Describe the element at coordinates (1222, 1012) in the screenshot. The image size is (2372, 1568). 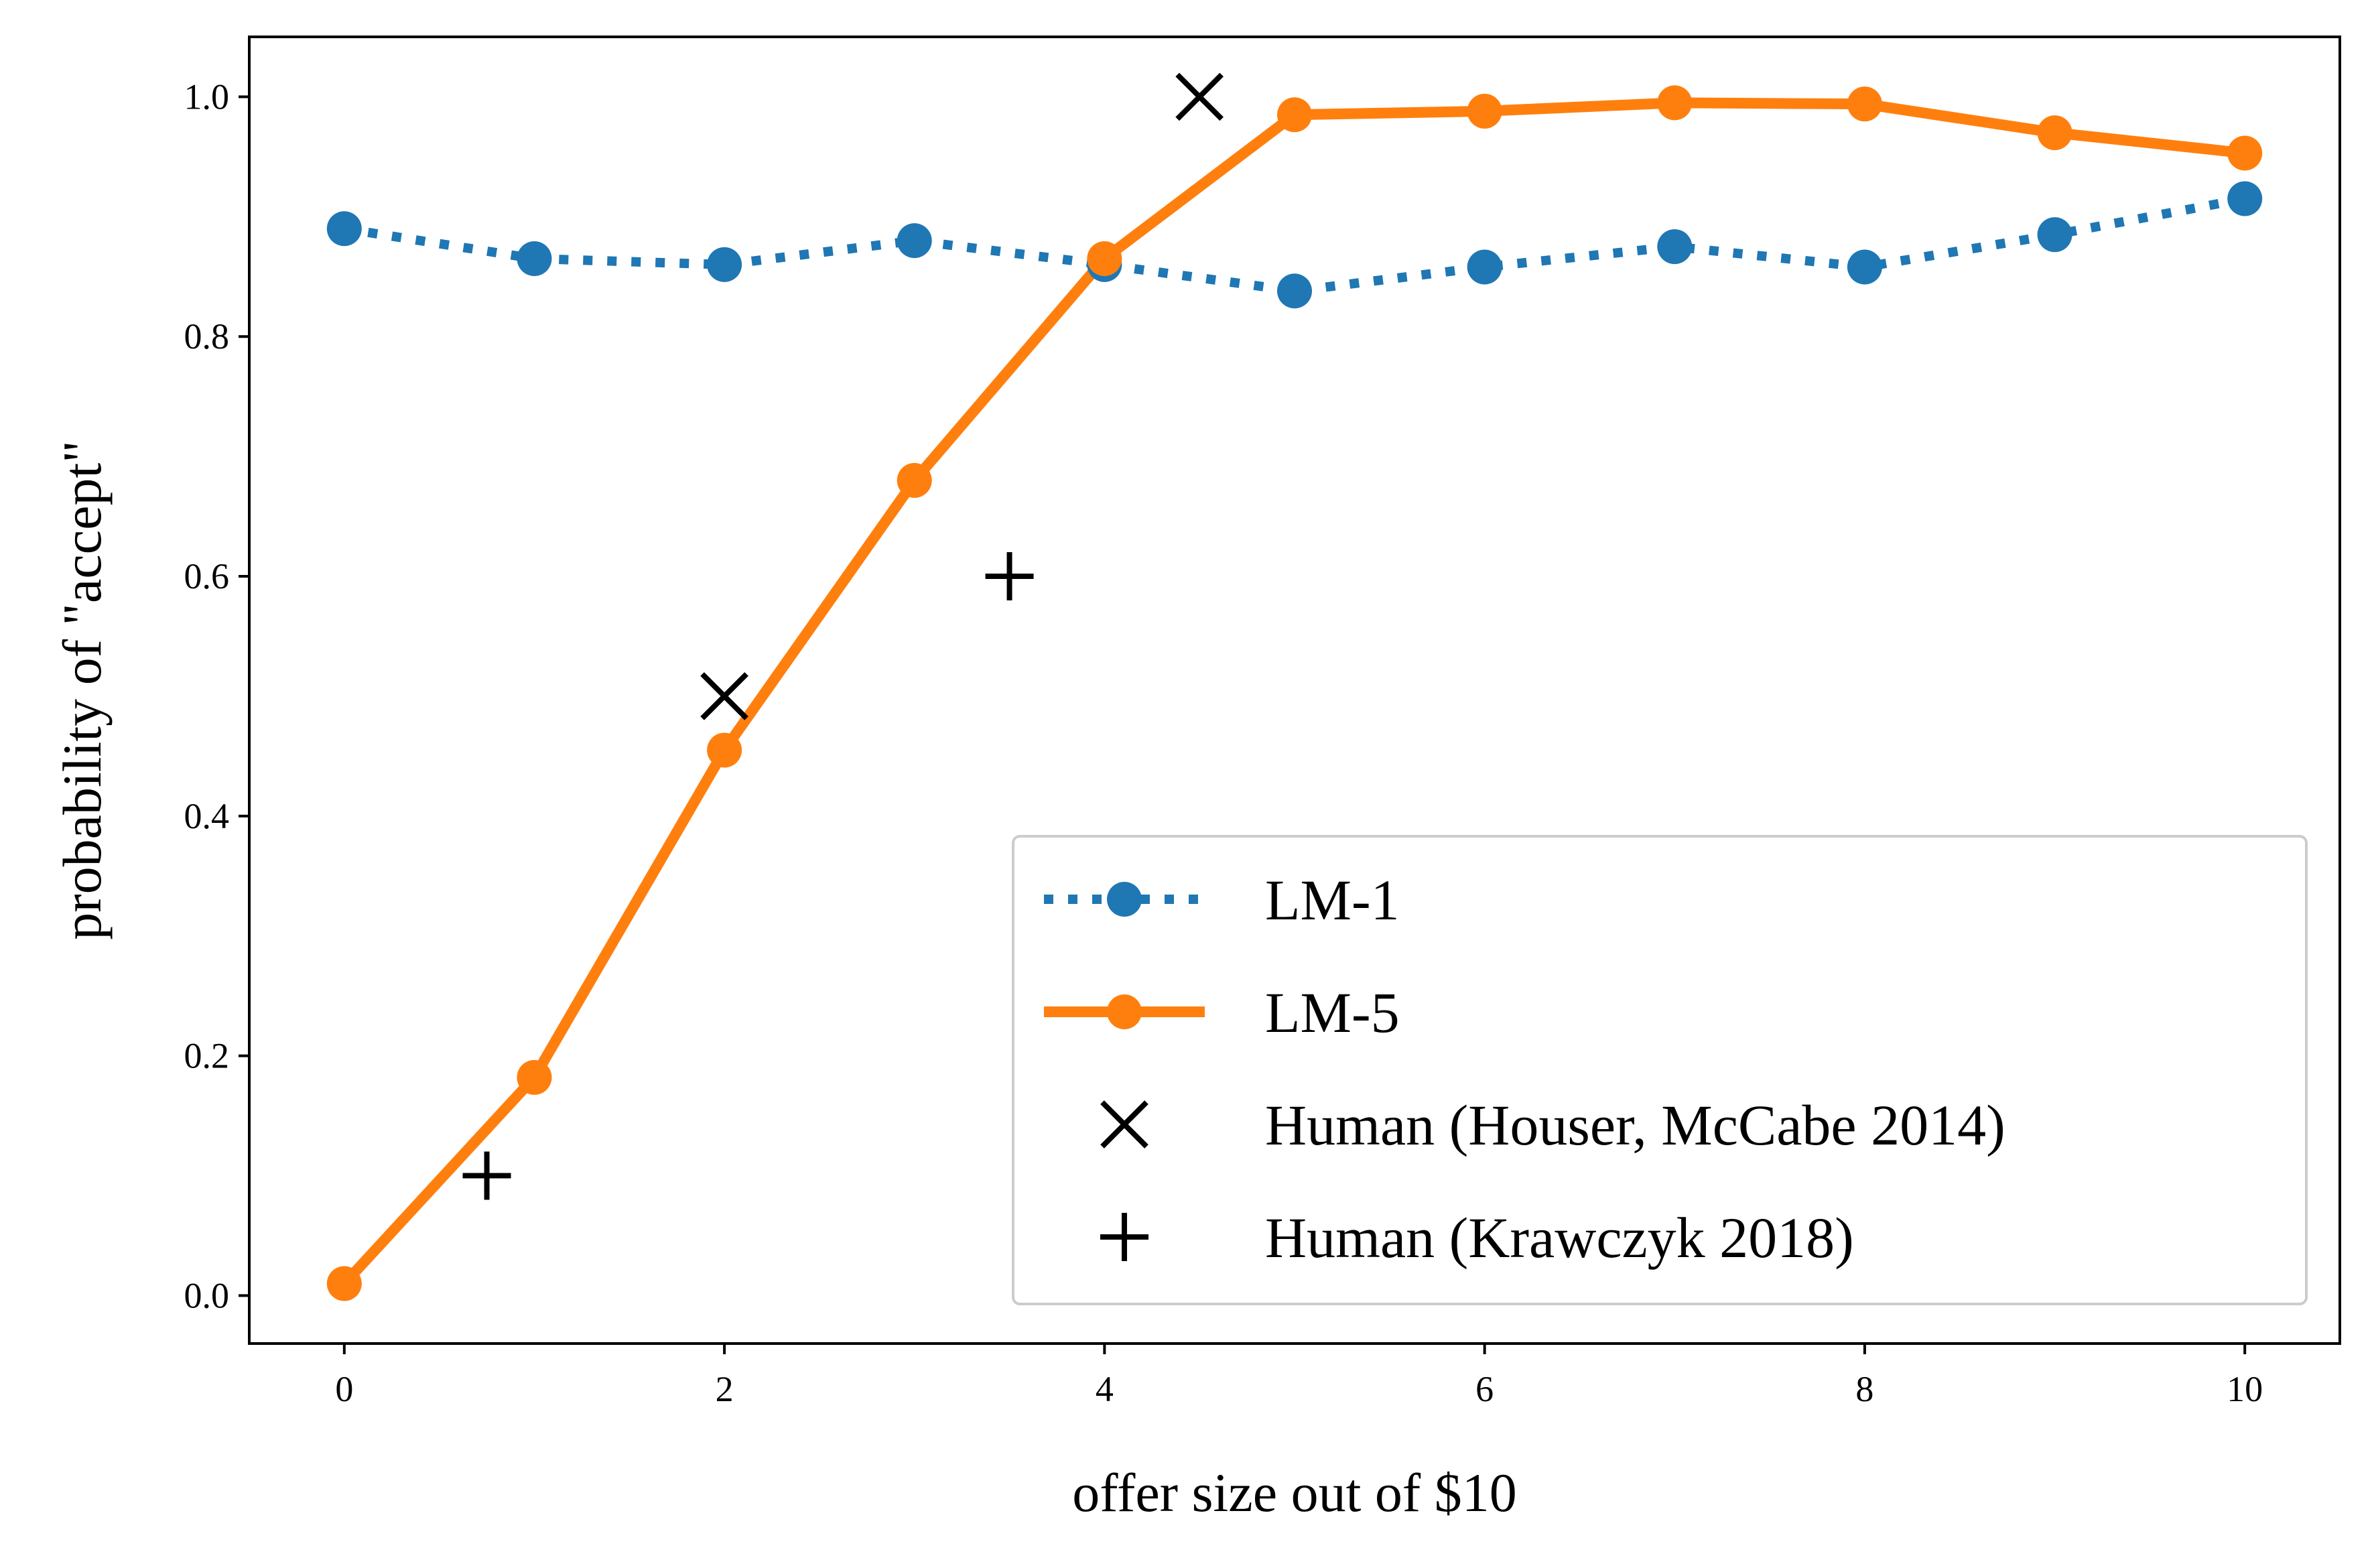
I see `legend-item: LM-5` at that location.